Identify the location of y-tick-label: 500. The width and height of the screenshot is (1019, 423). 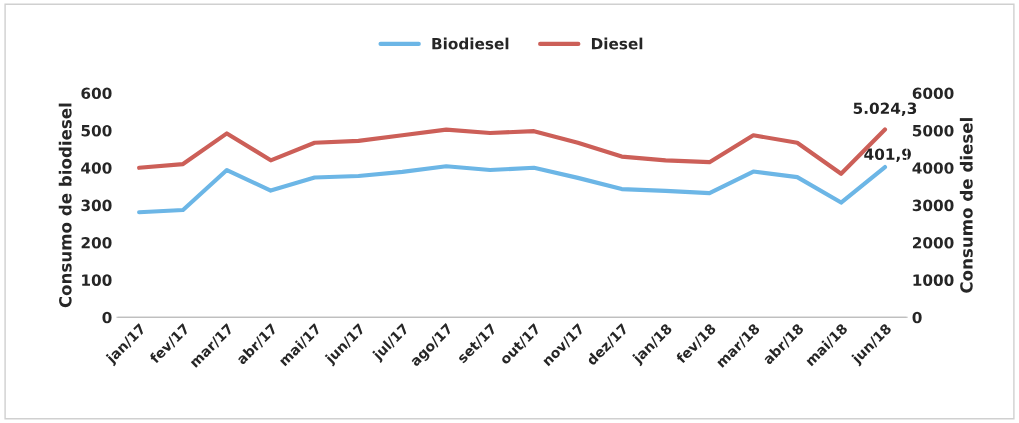
(96, 130).